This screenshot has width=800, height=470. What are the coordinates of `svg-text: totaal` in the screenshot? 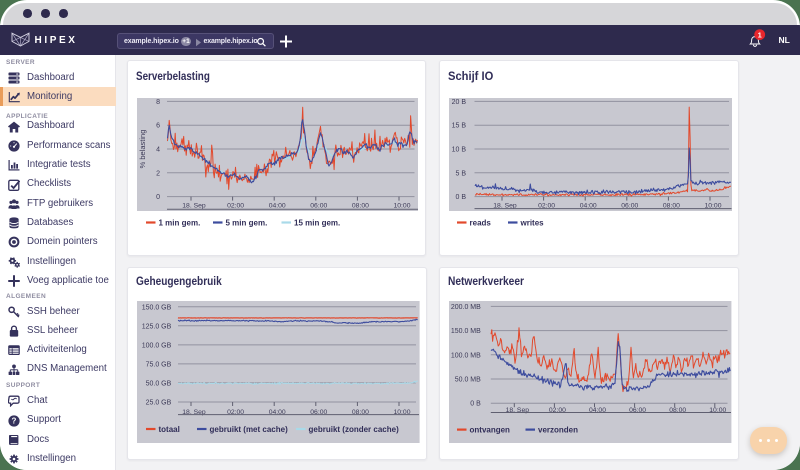 It's located at (169, 429).